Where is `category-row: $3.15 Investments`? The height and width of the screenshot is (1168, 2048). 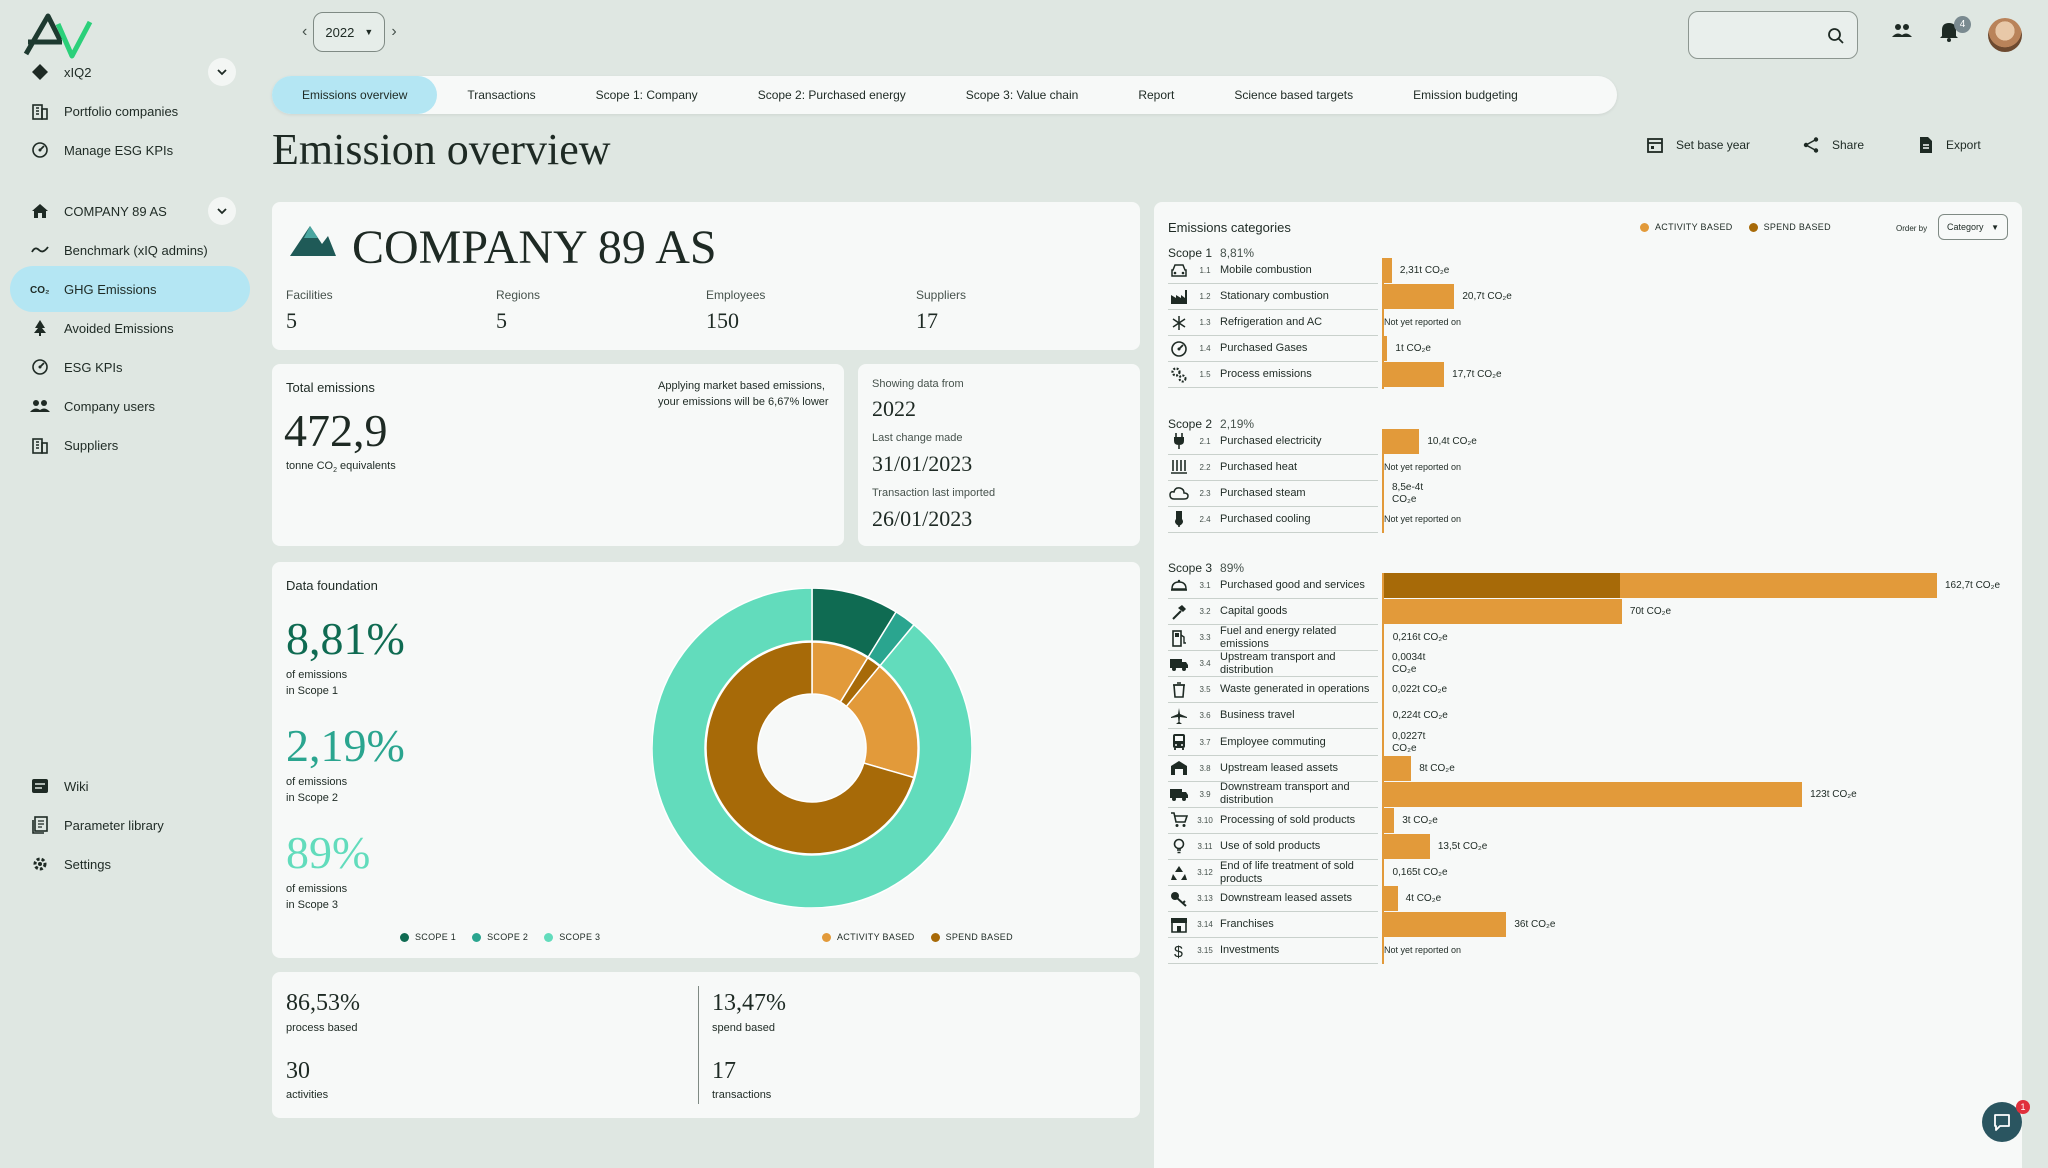 category-row: $3.15 Investments is located at coordinates (1273, 951).